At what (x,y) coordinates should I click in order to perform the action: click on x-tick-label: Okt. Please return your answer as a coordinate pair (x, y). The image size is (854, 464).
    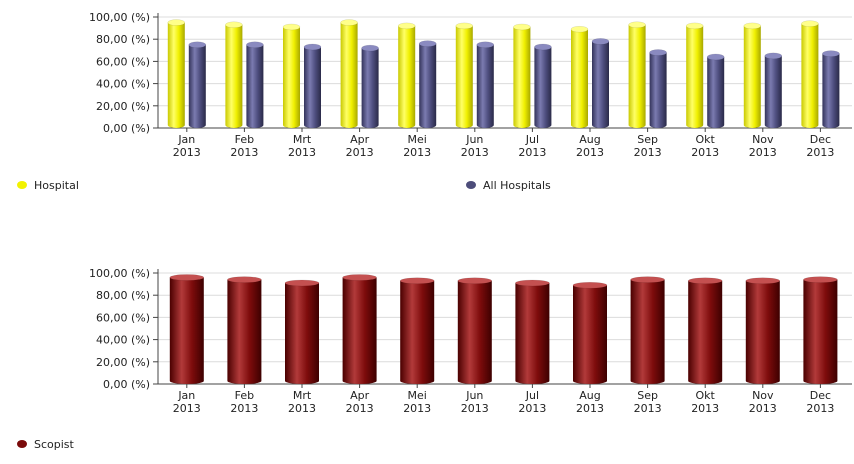
    Looking at the image, I should click on (706, 395).